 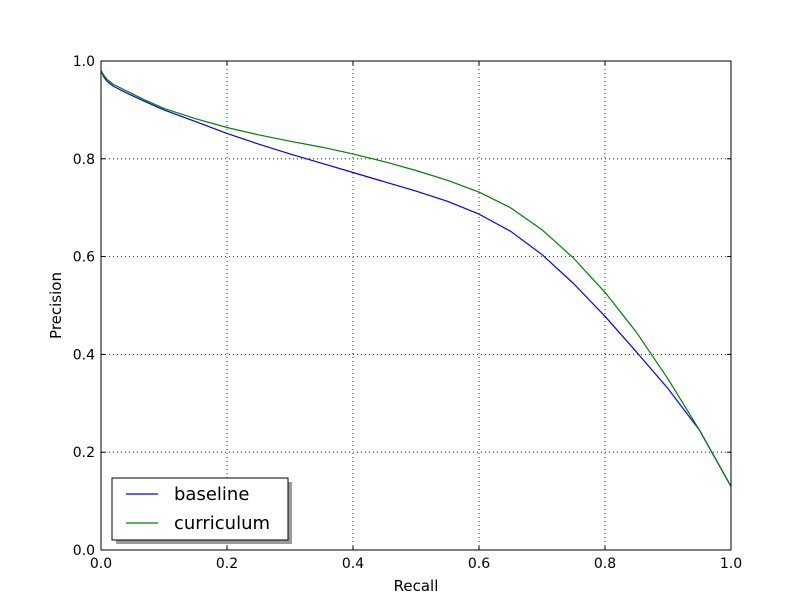 I want to click on legend-label-baseline: baseline, so click(x=211, y=494).